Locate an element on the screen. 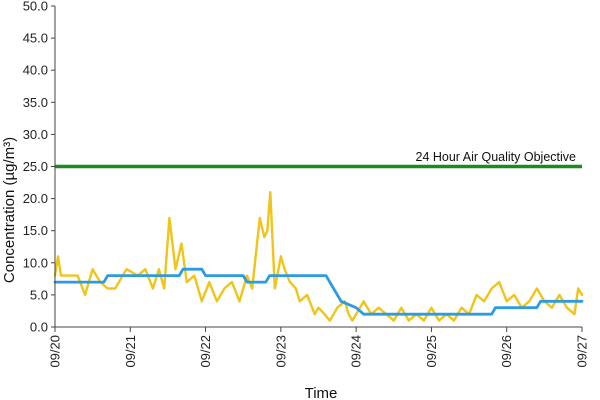  y-tick-label: 30.0 is located at coordinates (35, 134).